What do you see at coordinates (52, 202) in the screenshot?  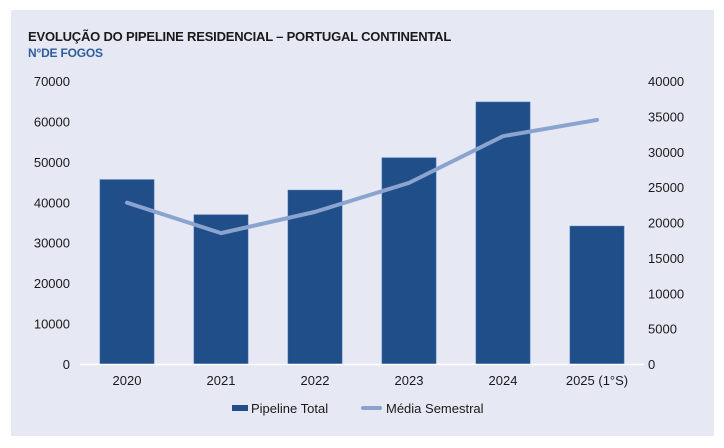 I see `y-left-tick-label: 40000` at bounding box center [52, 202].